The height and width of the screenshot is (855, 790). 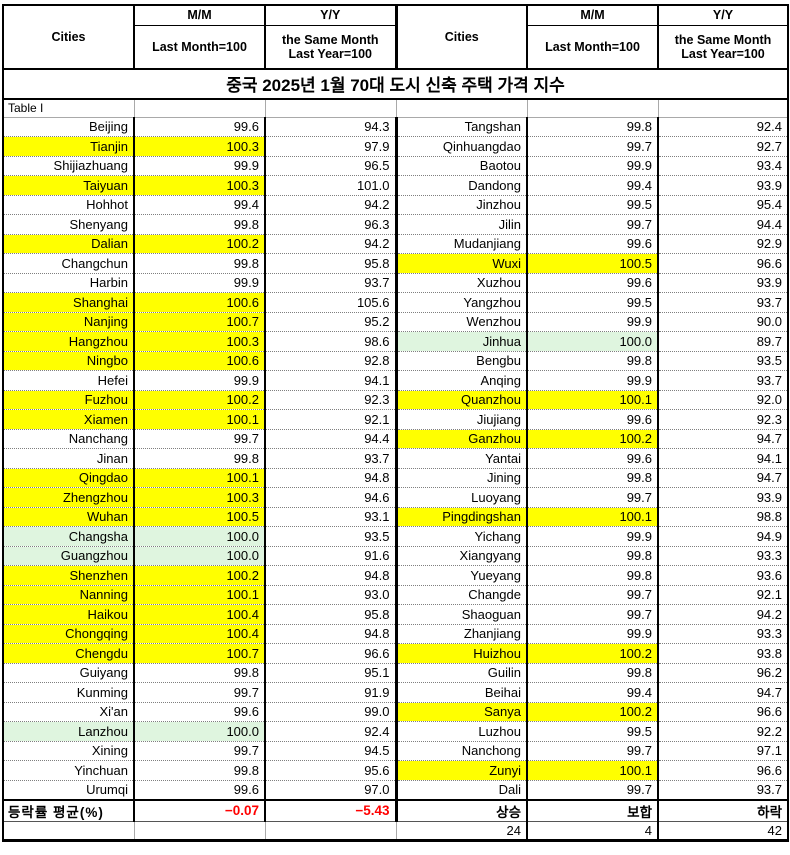 What do you see at coordinates (593, 810) in the screenshot?
I see `flat-label: 보합` at bounding box center [593, 810].